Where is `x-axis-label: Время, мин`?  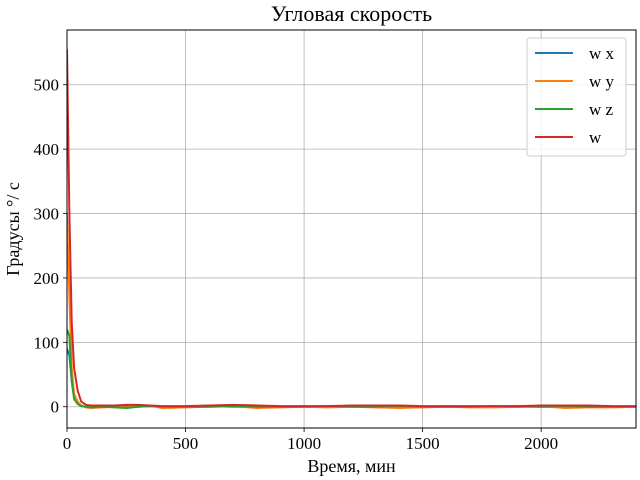 x-axis-label: Время, мин is located at coordinates (351, 466).